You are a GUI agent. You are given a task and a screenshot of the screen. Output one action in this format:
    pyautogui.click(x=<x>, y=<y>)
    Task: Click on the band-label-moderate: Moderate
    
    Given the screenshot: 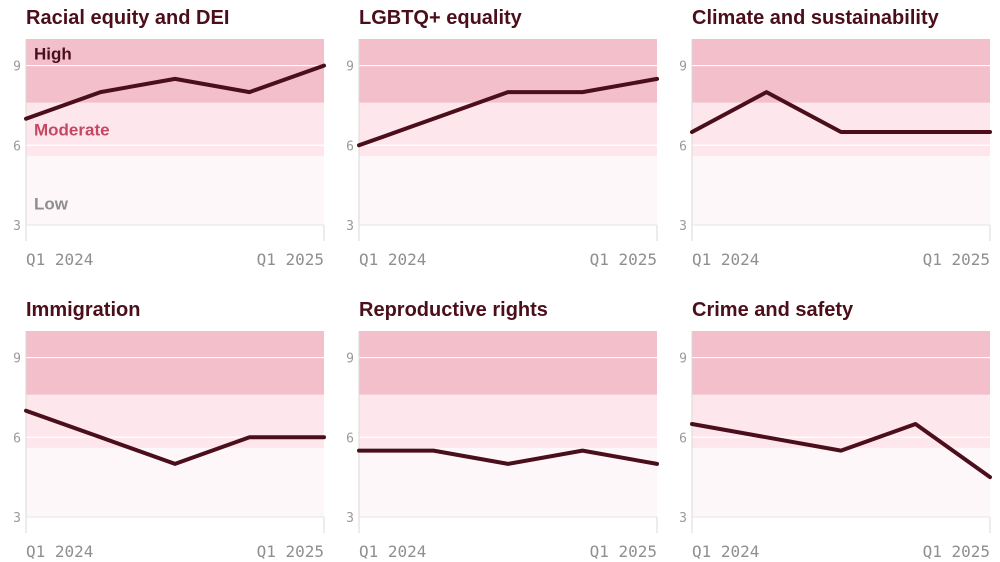 What is the action you would take?
    pyautogui.click(x=72, y=129)
    